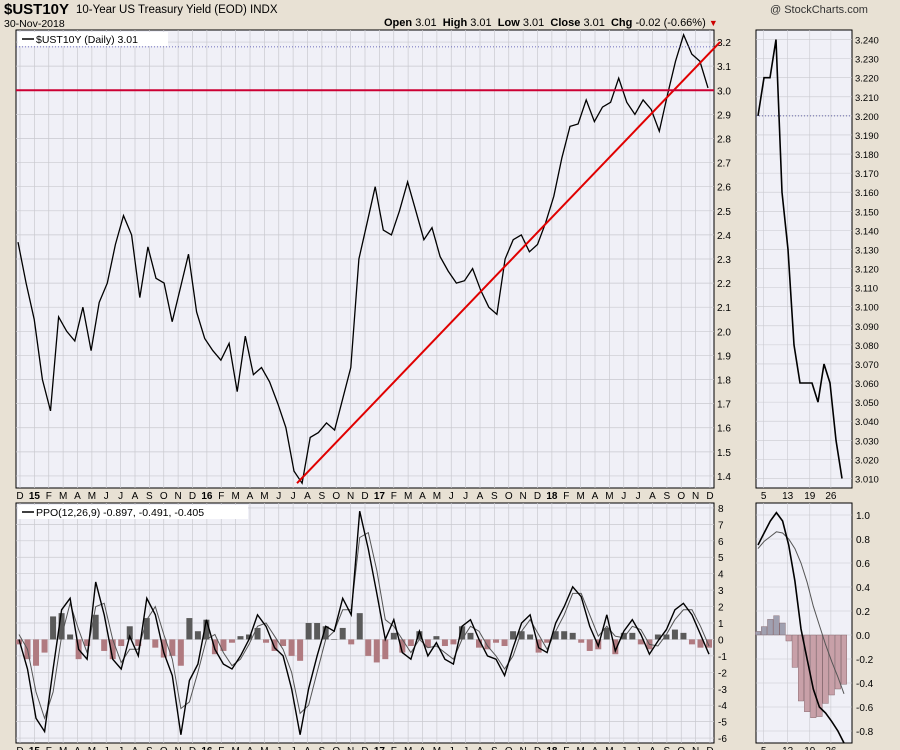 The height and width of the screenshot is (750, 900). What do you see at coordinates (867, 422) in the screenshot?
I see `y-tick-label: 3.040` at bounding box center [867, 422].